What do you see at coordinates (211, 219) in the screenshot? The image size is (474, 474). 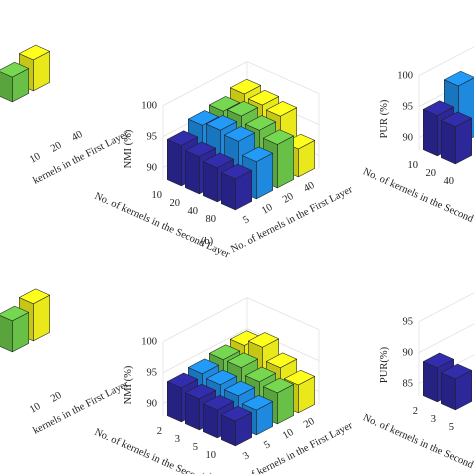 I see `second-layer-tick: 80` at bounding box center [211, 219].